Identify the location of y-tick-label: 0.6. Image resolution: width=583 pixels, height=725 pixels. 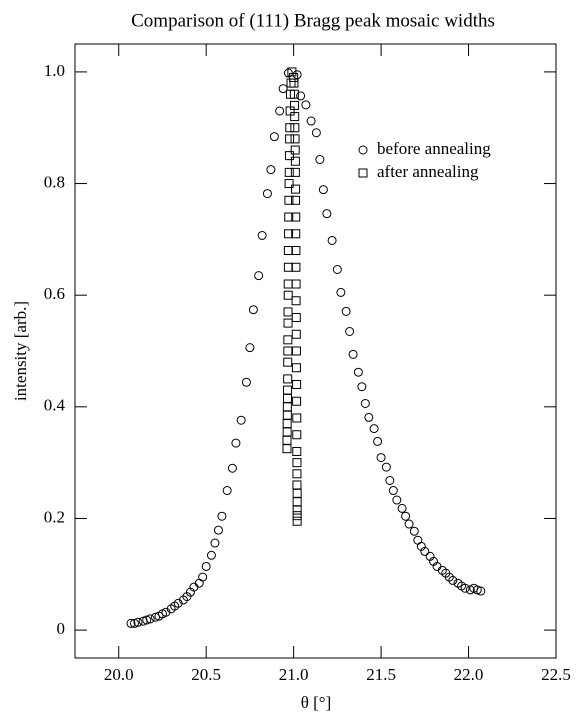
(54, 293).